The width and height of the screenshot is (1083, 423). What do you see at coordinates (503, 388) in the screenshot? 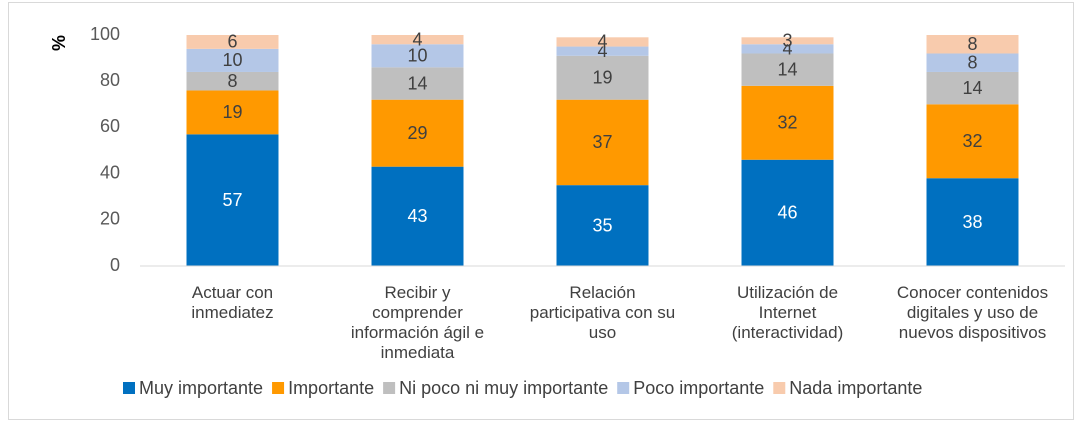
I see `legend-label: Ni poco ni muy importante` at bounding box center [503, 388].